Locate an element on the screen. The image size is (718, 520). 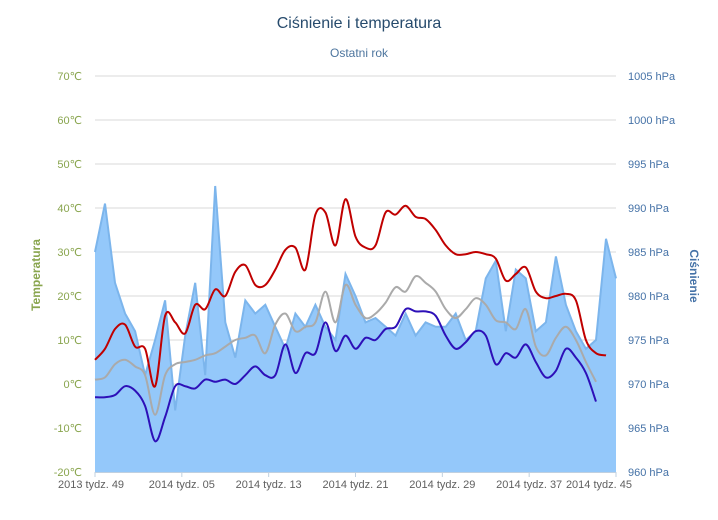
chart-title: Ciśnienie i temperatura is located at coordinates (359, 23).